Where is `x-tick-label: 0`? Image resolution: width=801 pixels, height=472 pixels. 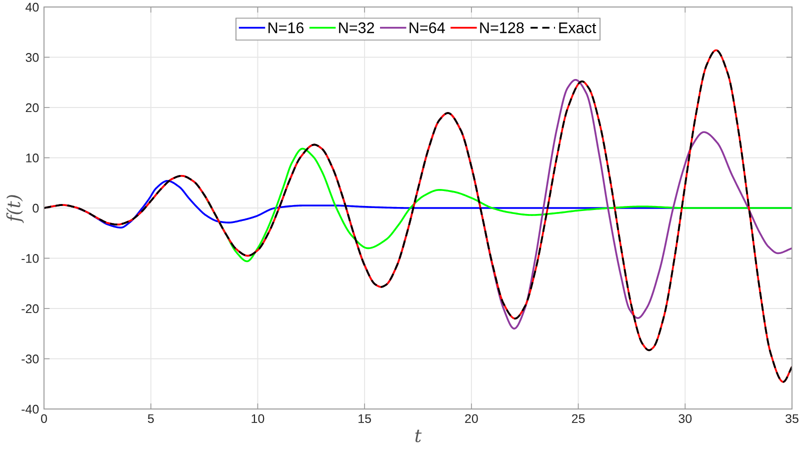
x-tick-label: 0 is located at coordinates (44, 419).